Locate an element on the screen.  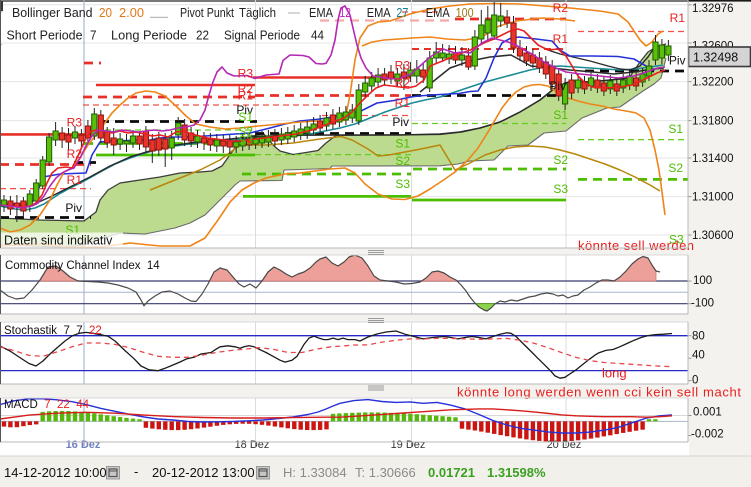
svg-text: -0.002 is located at coordinates (707, 435).